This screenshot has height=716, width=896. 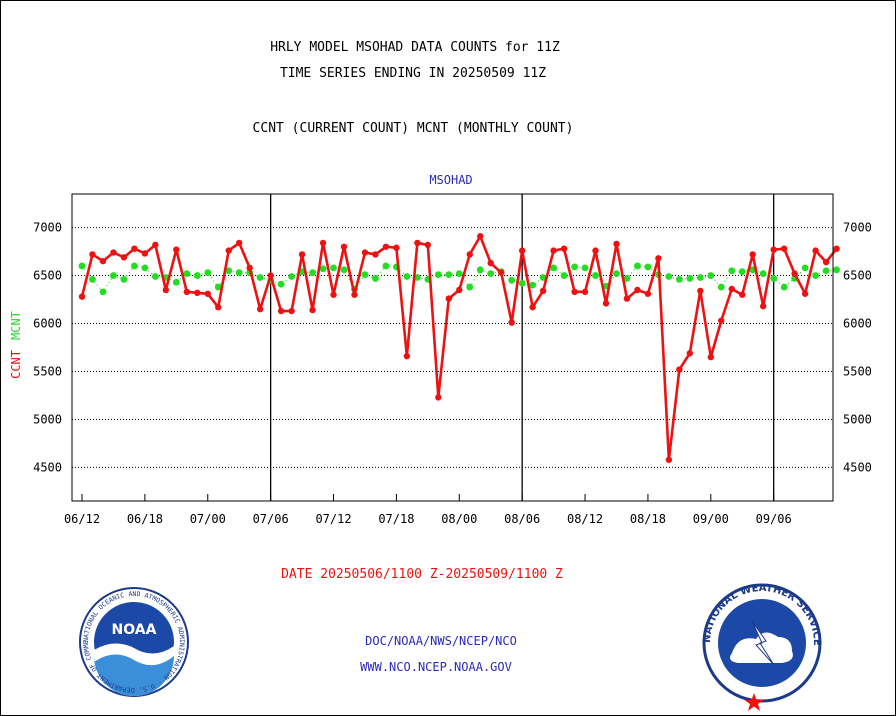 I want to click on y-tick-label-left: 5500, so click(x=47, y=371).